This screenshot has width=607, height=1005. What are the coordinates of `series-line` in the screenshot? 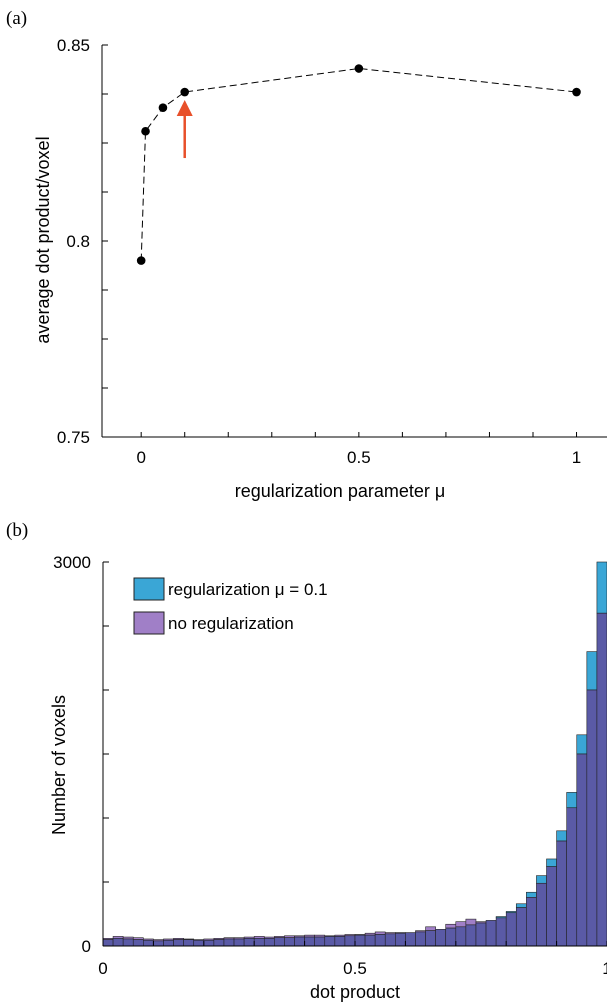 It's located at (358, 164).